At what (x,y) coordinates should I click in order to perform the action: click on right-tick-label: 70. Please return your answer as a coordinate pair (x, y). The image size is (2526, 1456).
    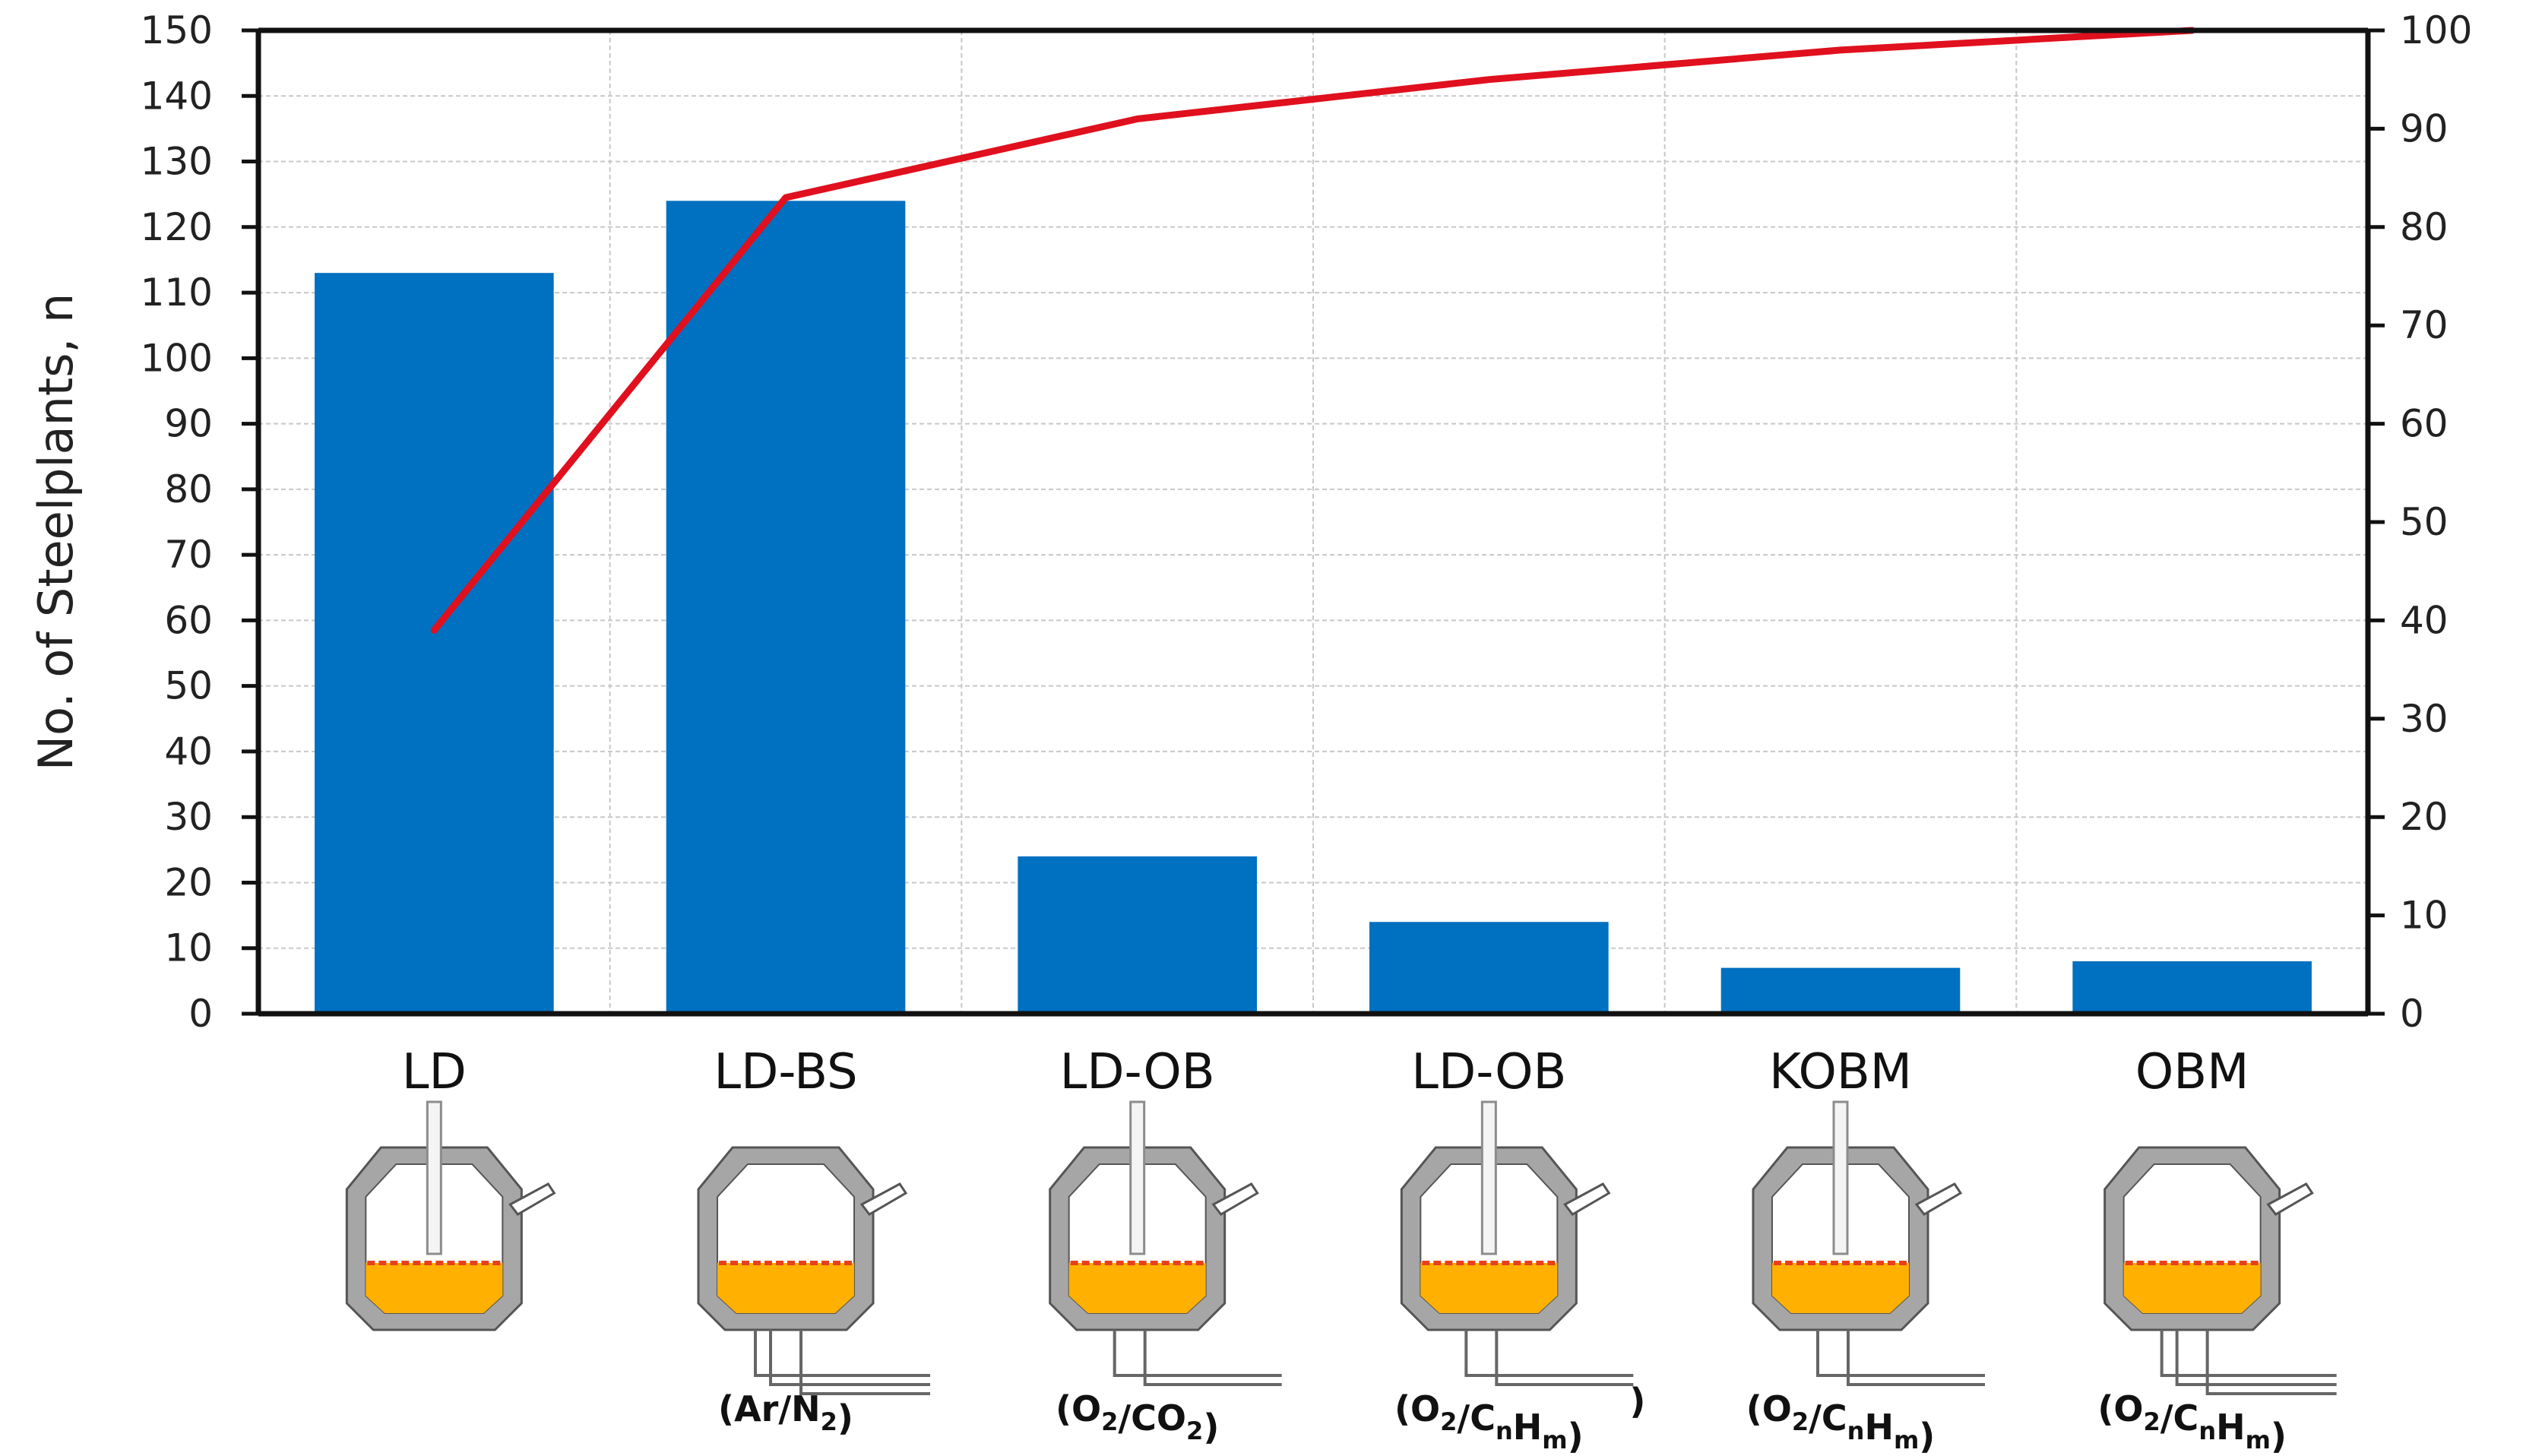
    Looking at the image, I should click on (2424, 325).